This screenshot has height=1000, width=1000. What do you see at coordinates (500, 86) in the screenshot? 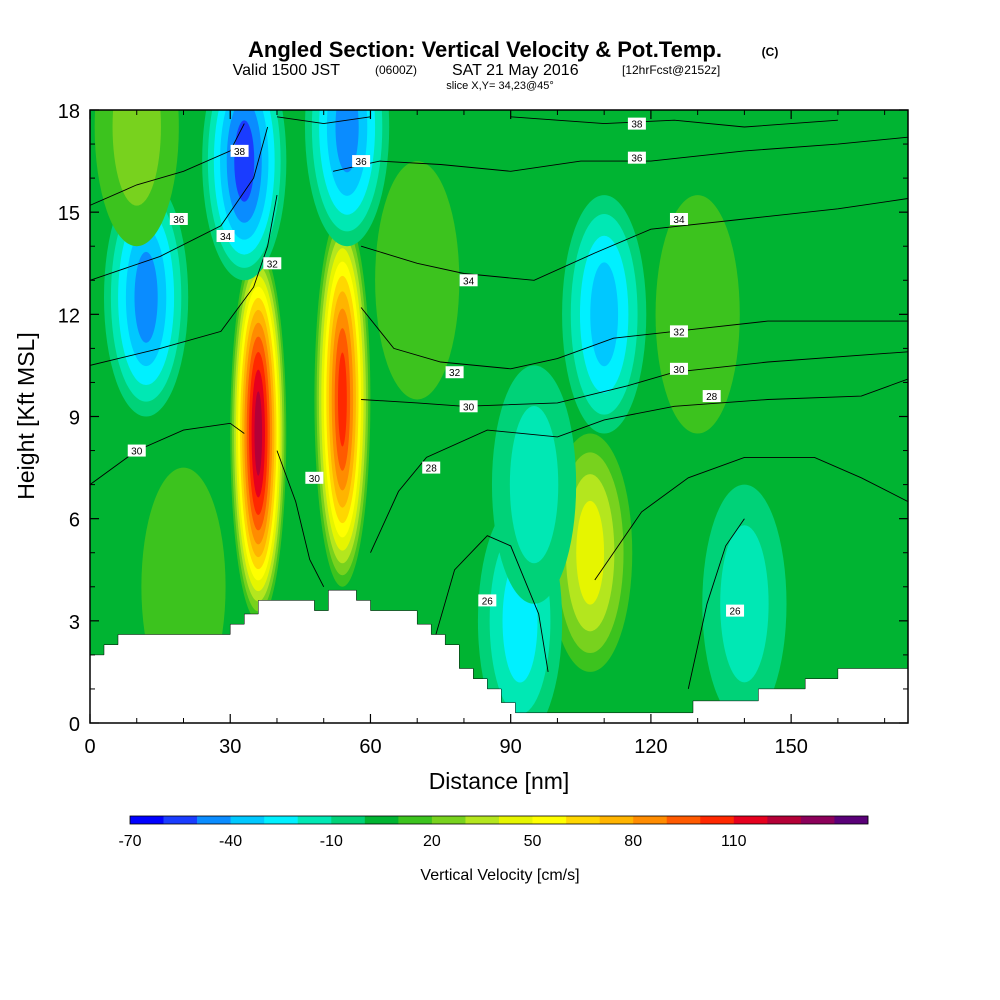
I see `slice-info: slice X,Y= 34,23@45°` at bounding box center [500, 86].